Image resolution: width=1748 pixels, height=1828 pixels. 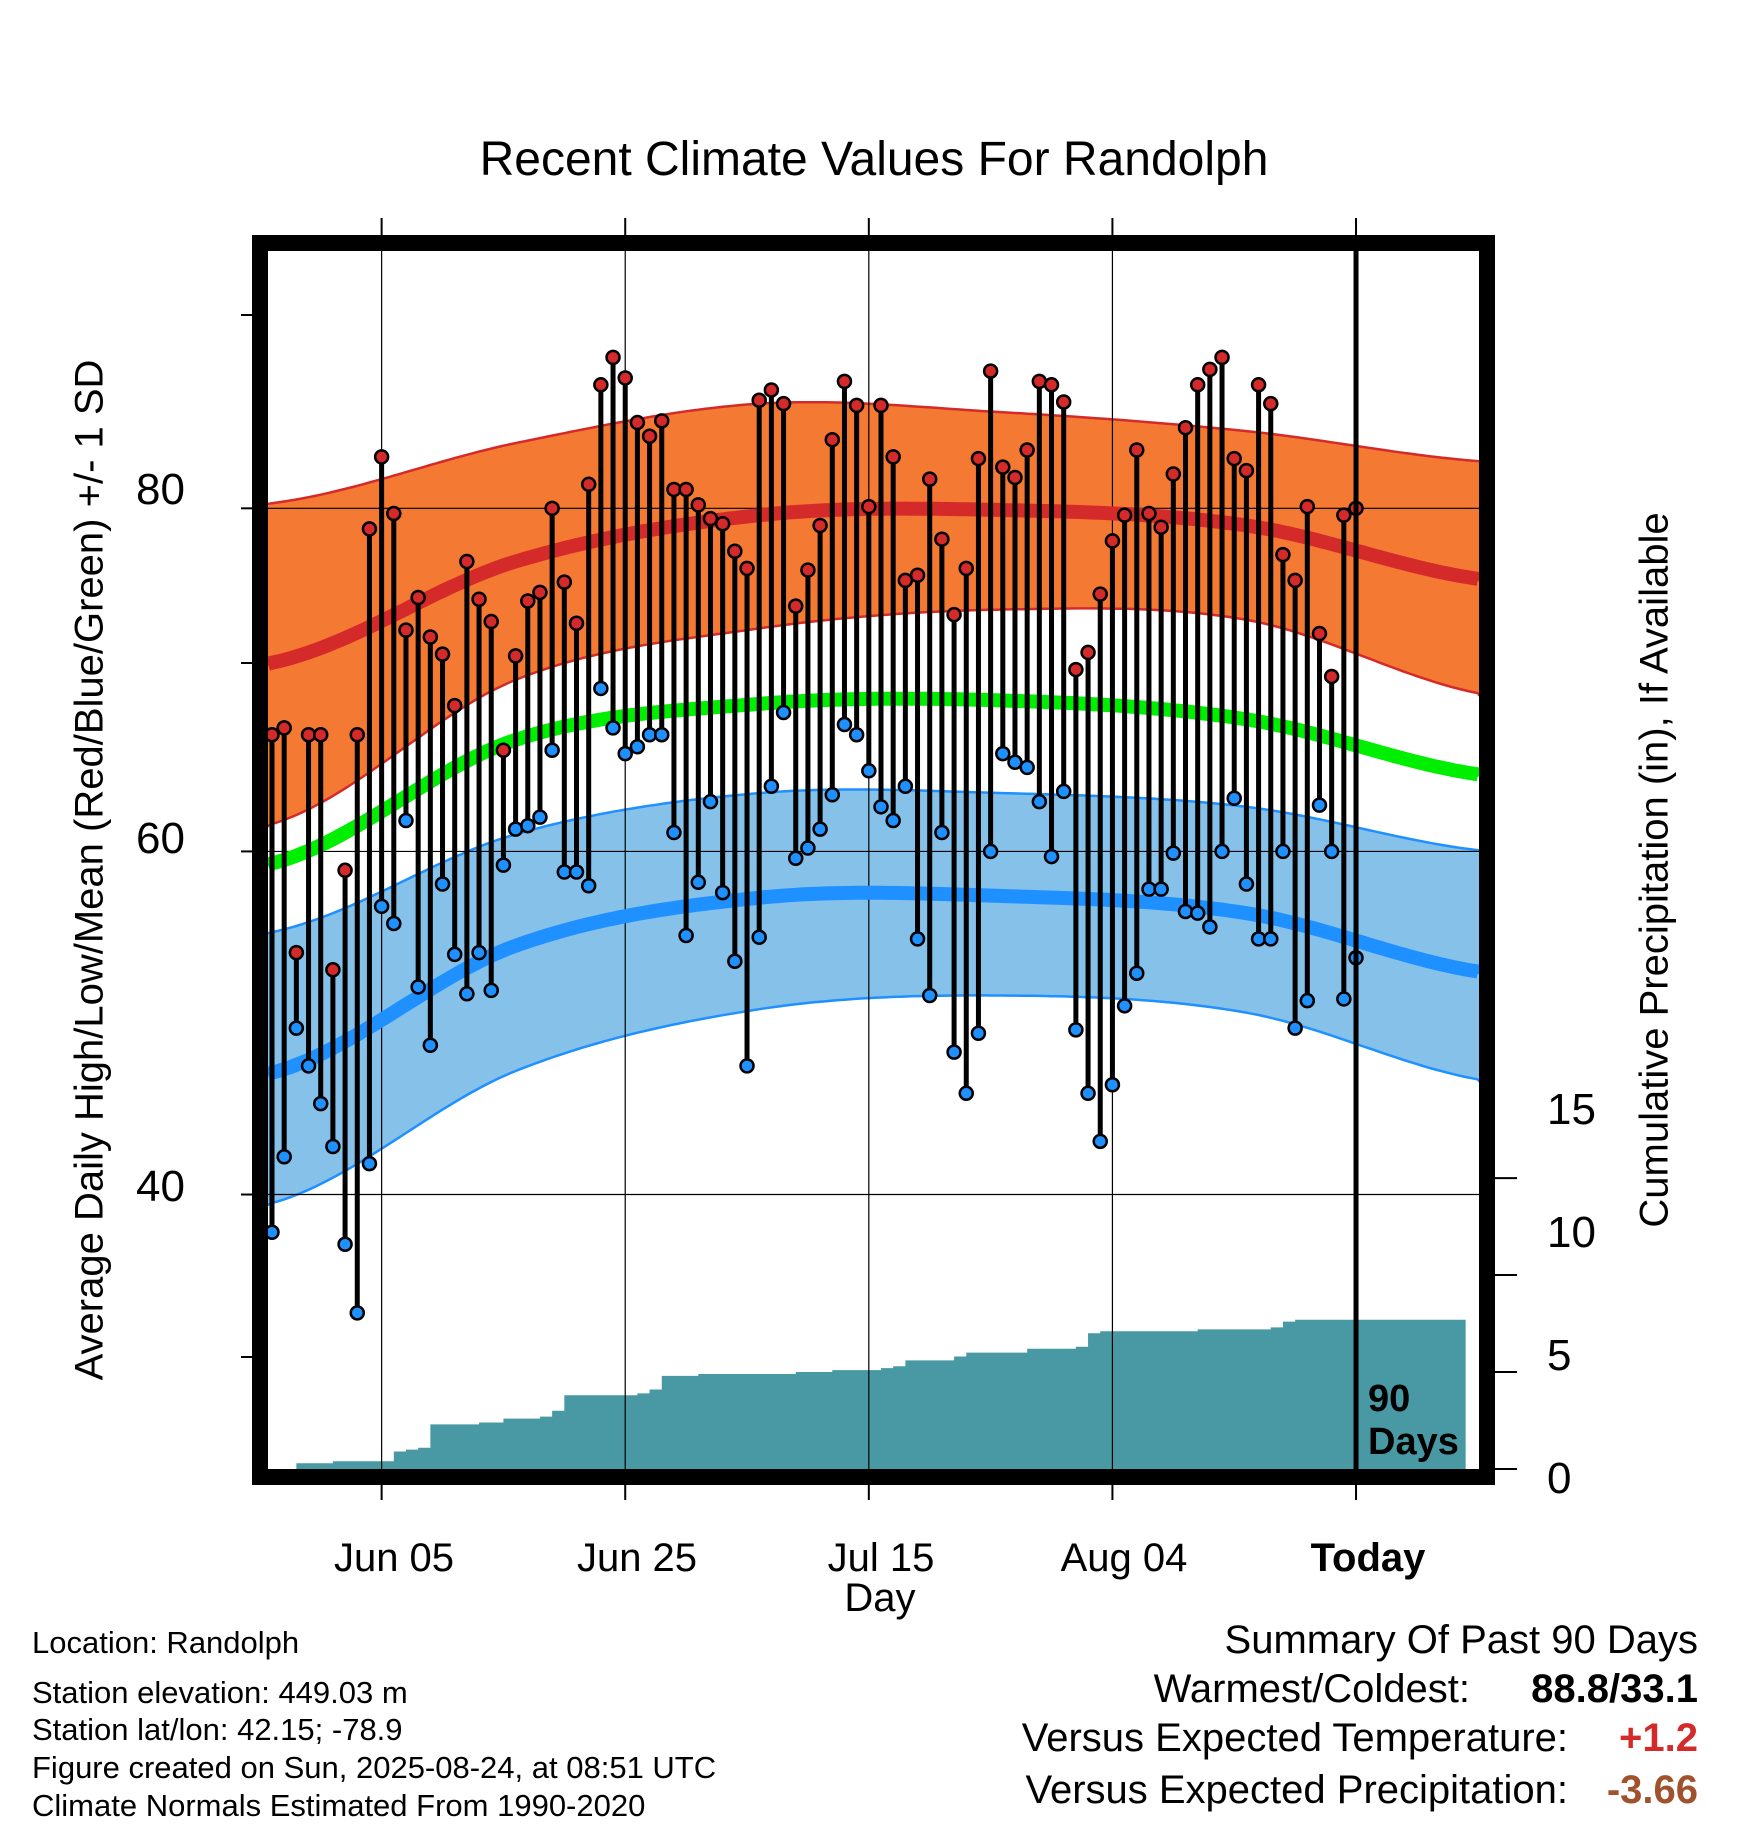 What do you see at coordinates (217, 1729) in the screenshot?
I see `footer-latlon: Station lat/lon: 42.15; -78.9` at bounding box center [217, 1729].